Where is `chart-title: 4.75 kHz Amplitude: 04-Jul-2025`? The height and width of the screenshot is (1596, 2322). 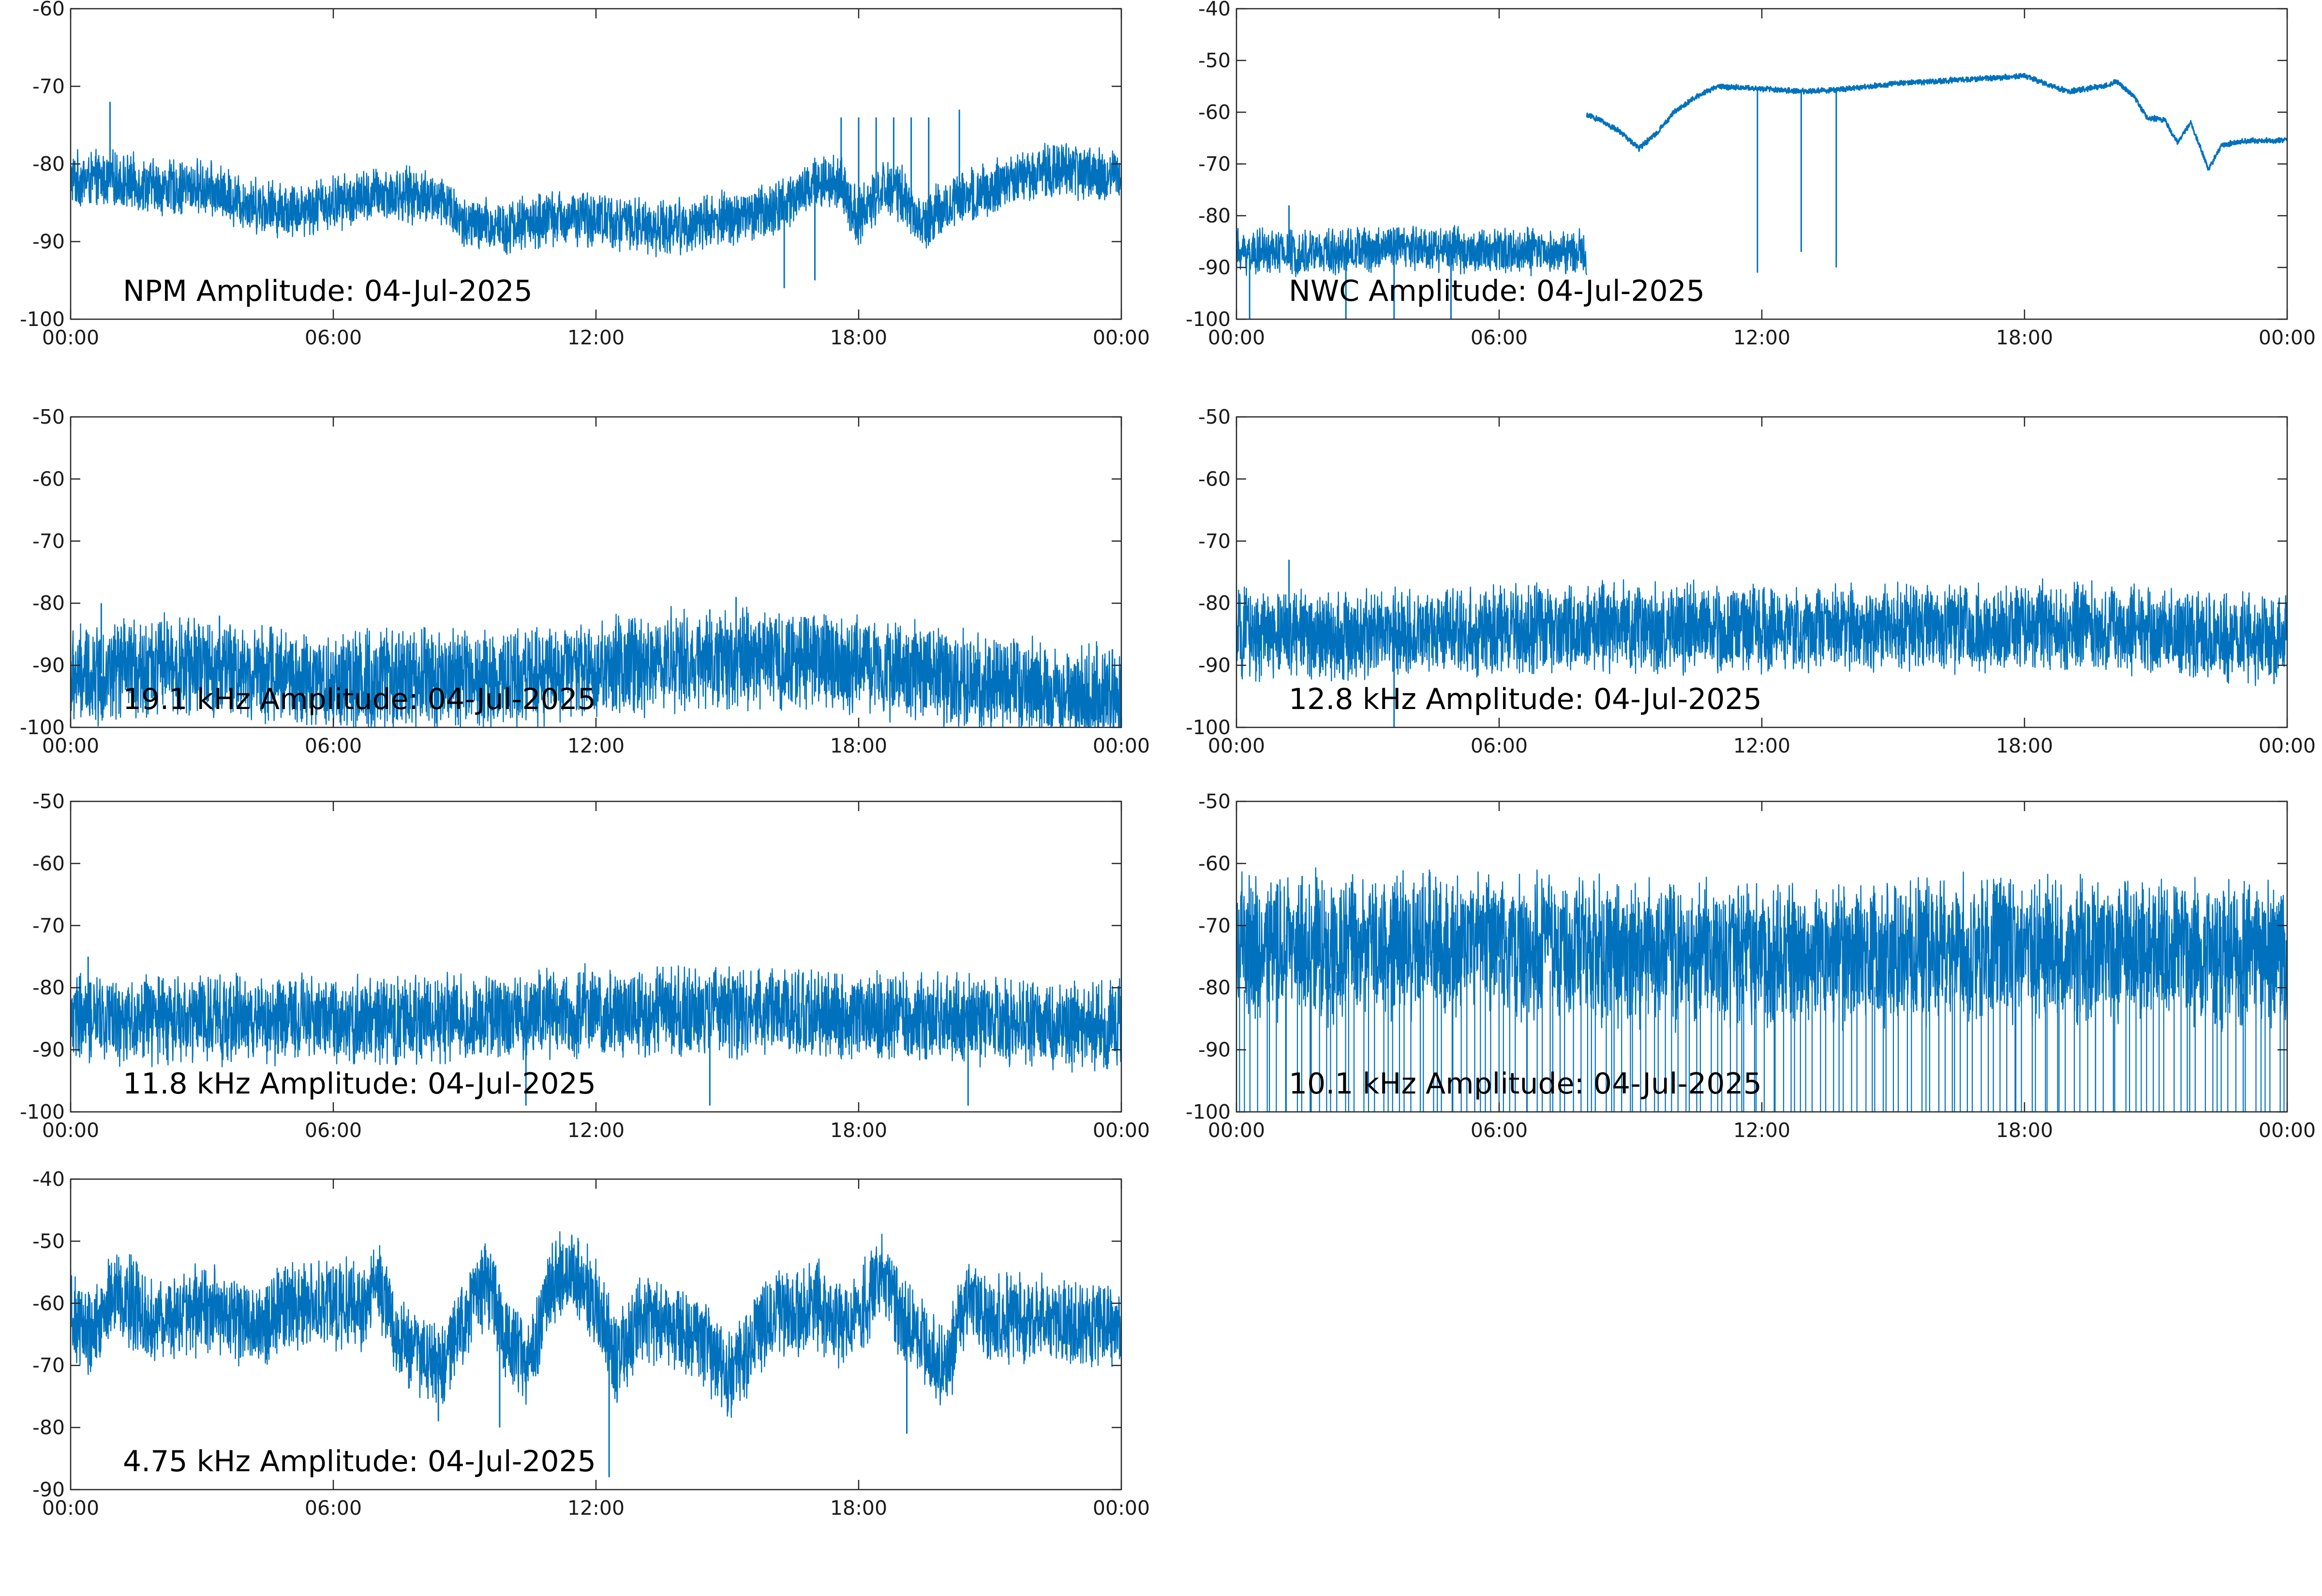 chart-title: 4.75 kHz Amplitude: 04-Jul-2025 is located at coordinates (359, 1461).